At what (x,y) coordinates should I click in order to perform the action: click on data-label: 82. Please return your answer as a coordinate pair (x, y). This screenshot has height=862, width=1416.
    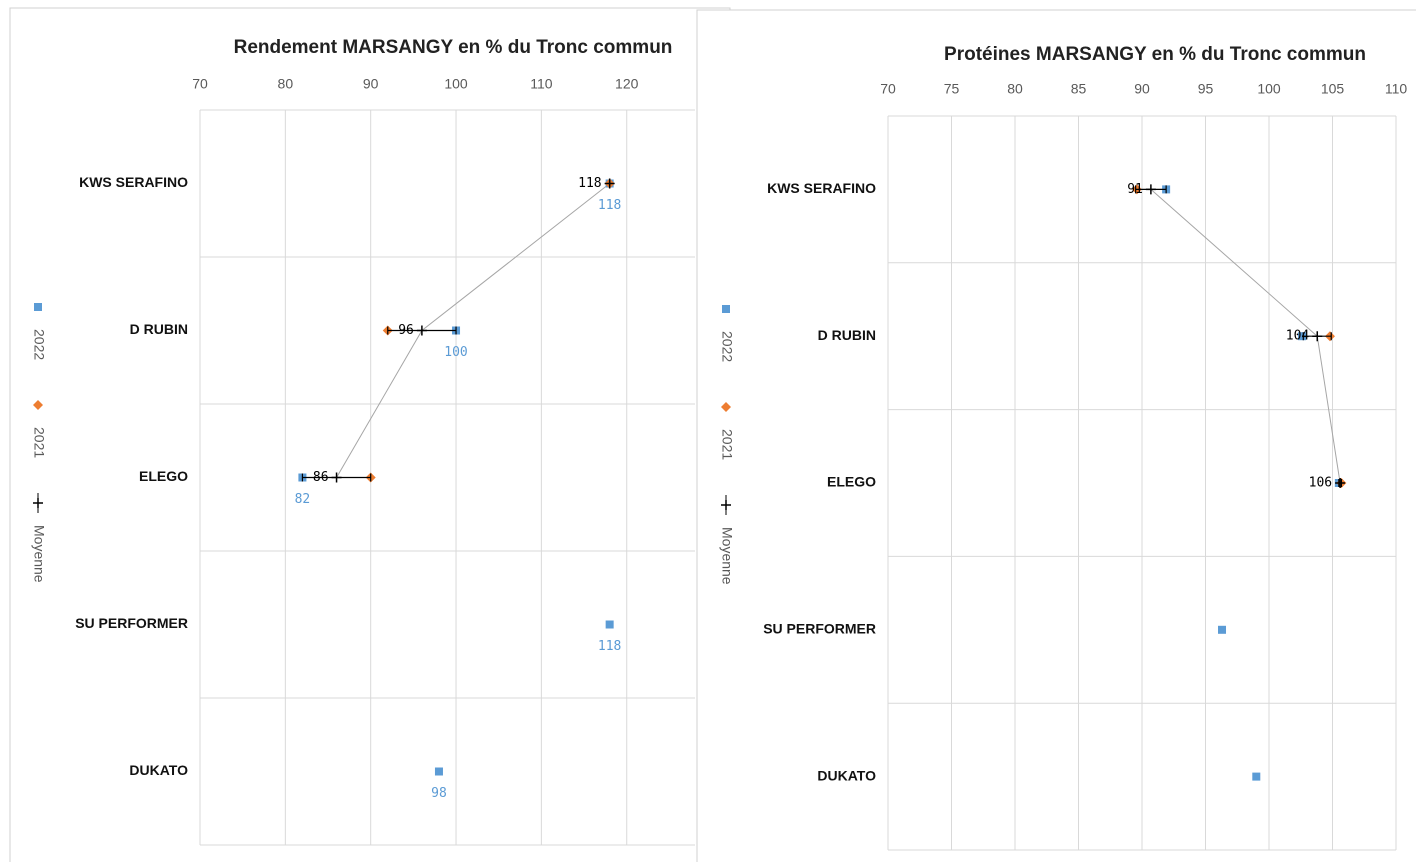
    Looking at the image, I should click on (303, 499).